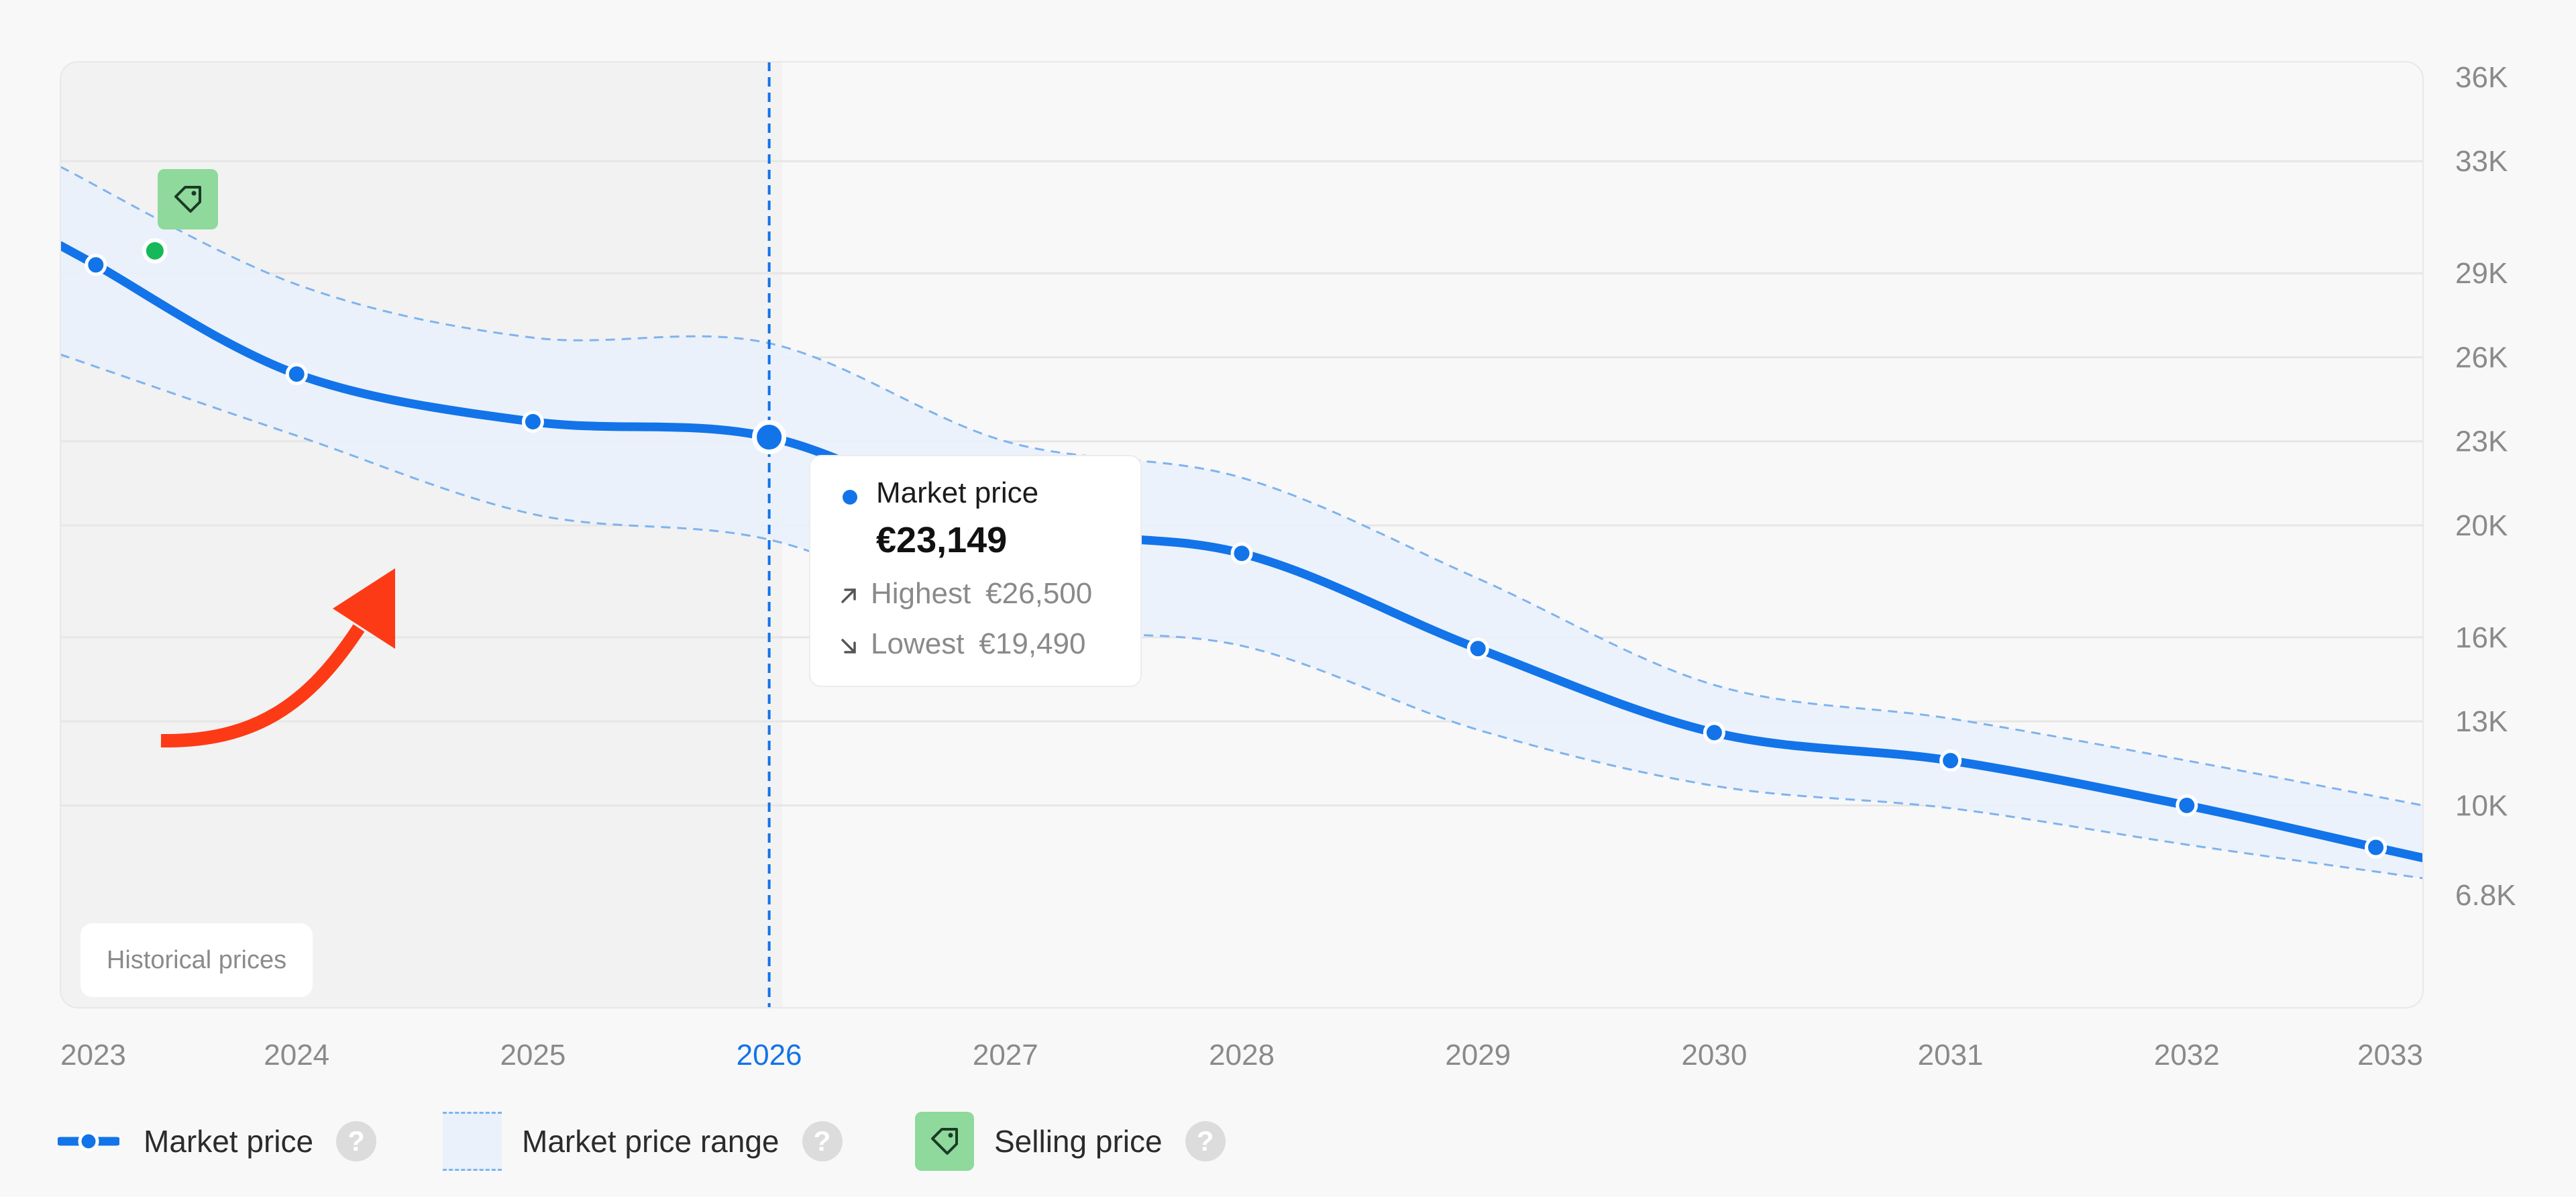 The width and height of the screenshot is (2576, 1197). Describe the element at coordinates (2481, 637) in the screenshot. I see `y-tick-label: 16K` at that location.